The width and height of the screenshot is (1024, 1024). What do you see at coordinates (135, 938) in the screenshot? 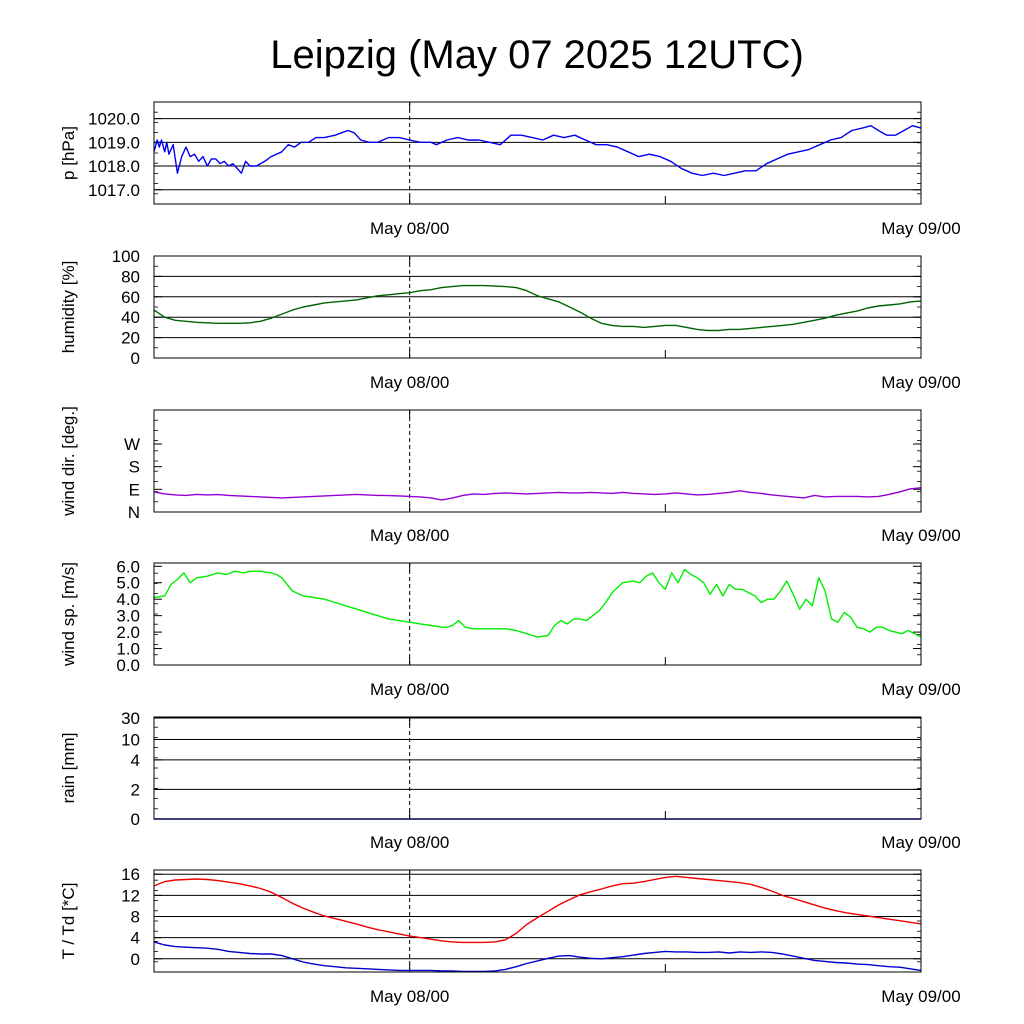
I see `y-tick-label-temperature_dewpoint-1: 4` at bounding box center [135, 938].